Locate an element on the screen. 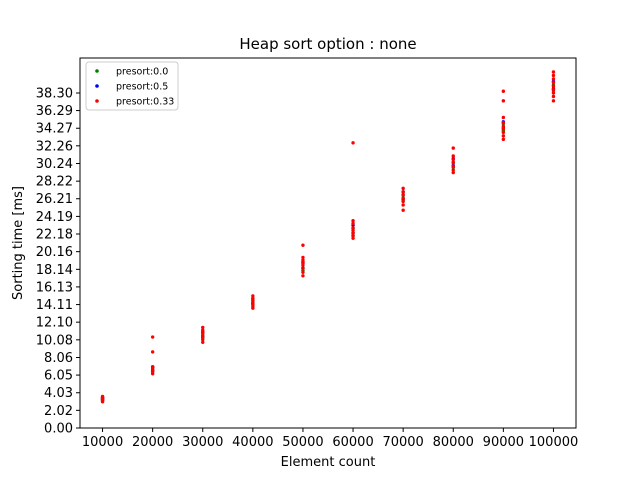  legend: presort:0.0 presort:0.5 presort:0.33 is located at coordinates (132, 86).